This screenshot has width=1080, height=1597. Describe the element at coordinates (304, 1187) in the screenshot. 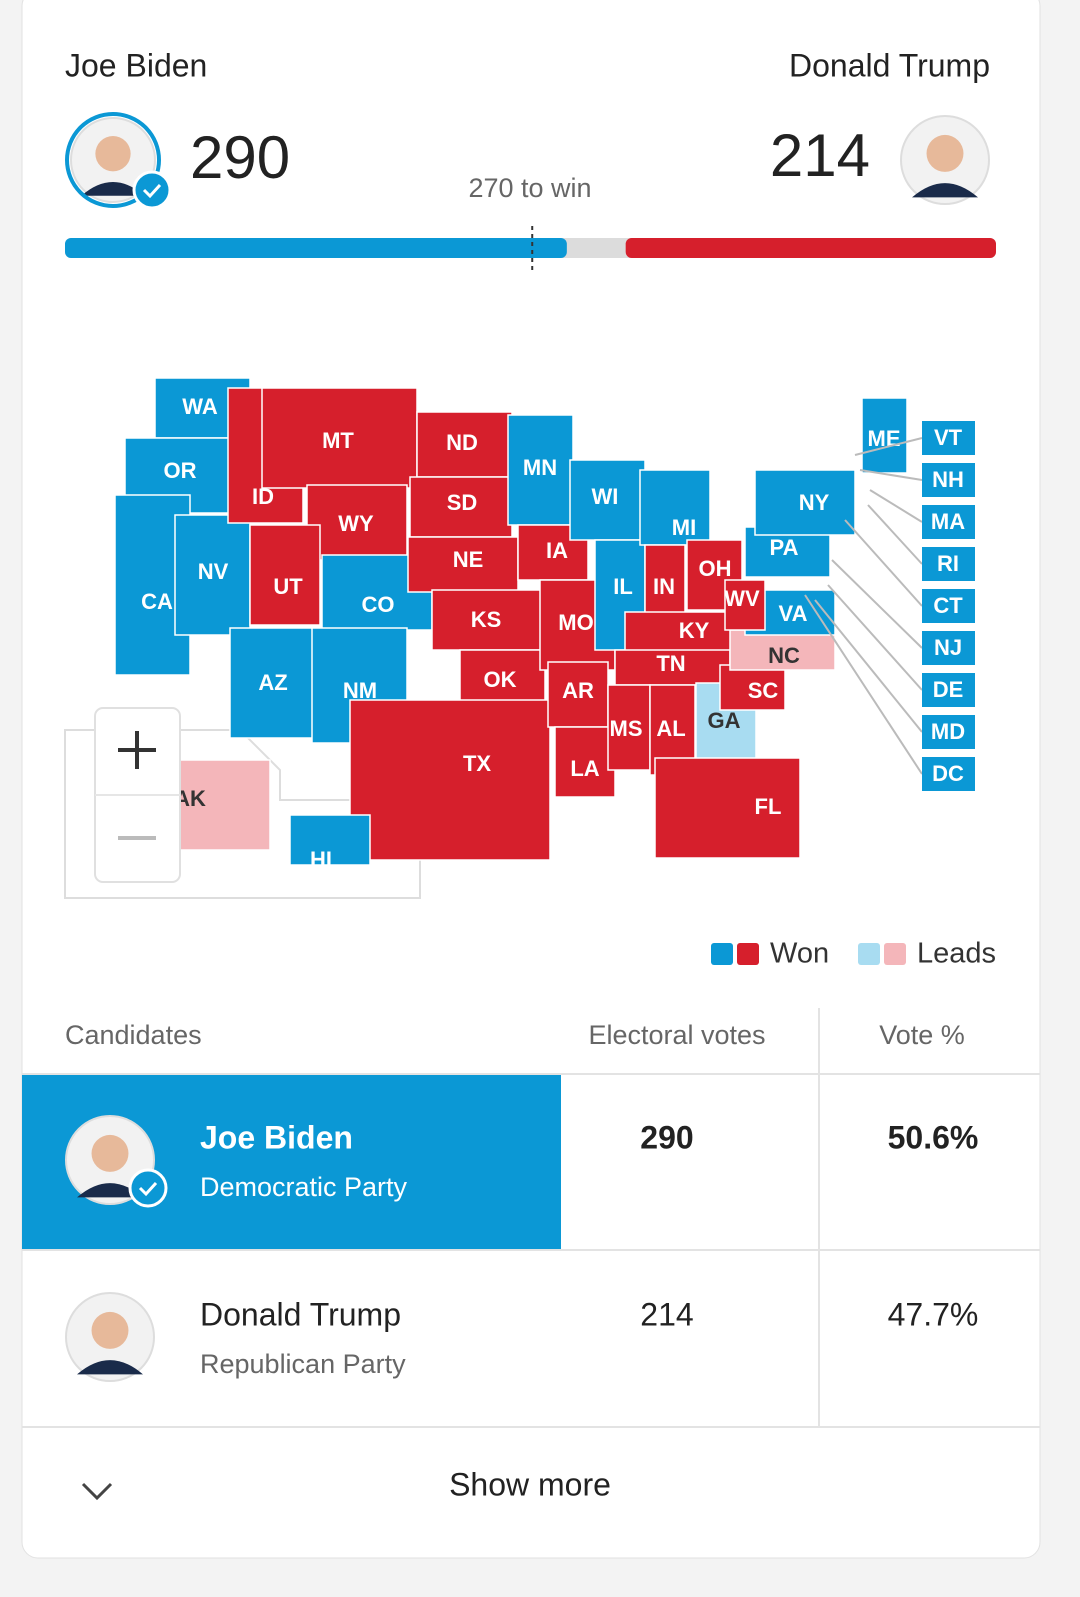

I see `party: Democratic Party` at that location.